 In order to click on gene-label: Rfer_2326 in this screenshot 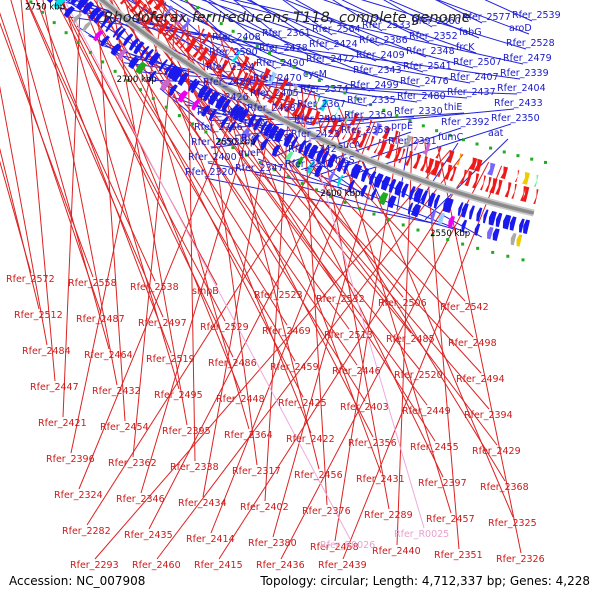, I will do `click(520, 559)`.